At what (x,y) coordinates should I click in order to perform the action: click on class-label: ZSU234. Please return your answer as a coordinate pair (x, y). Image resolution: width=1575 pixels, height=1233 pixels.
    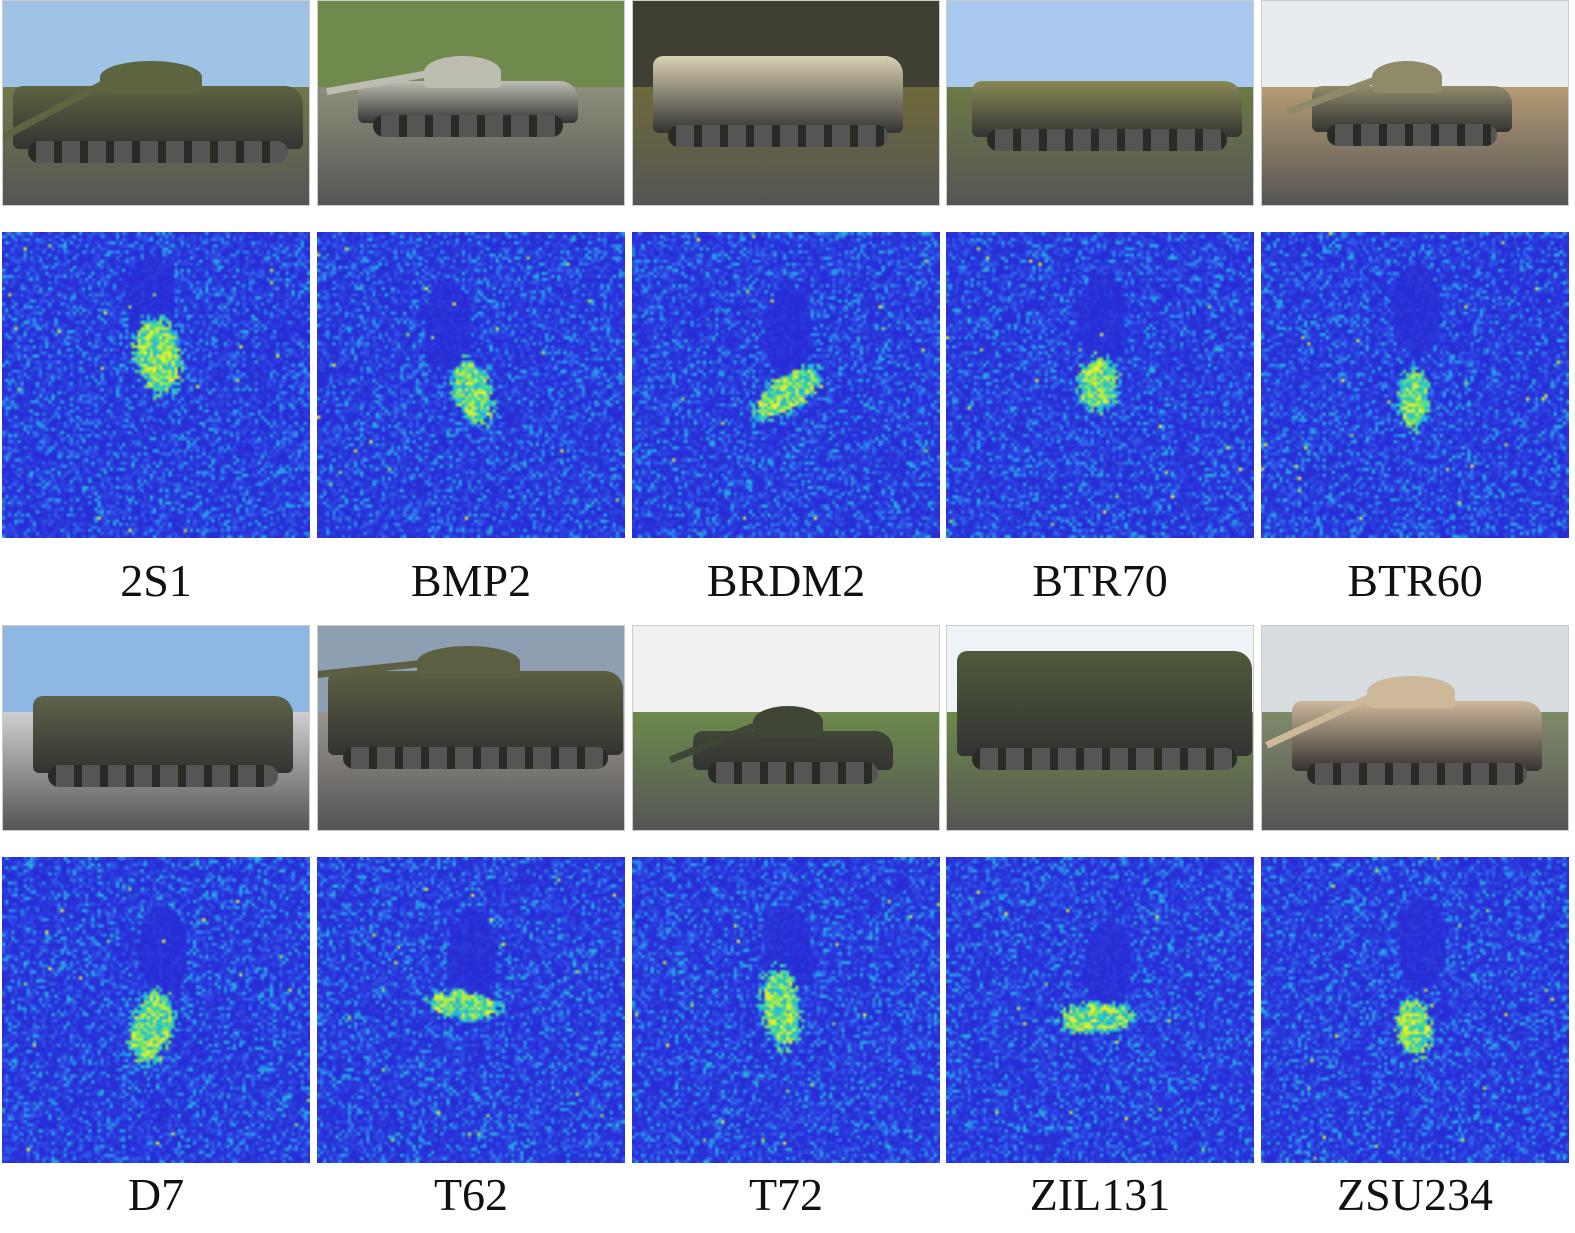
    Looking at the image, I should click on (1415, 1194).